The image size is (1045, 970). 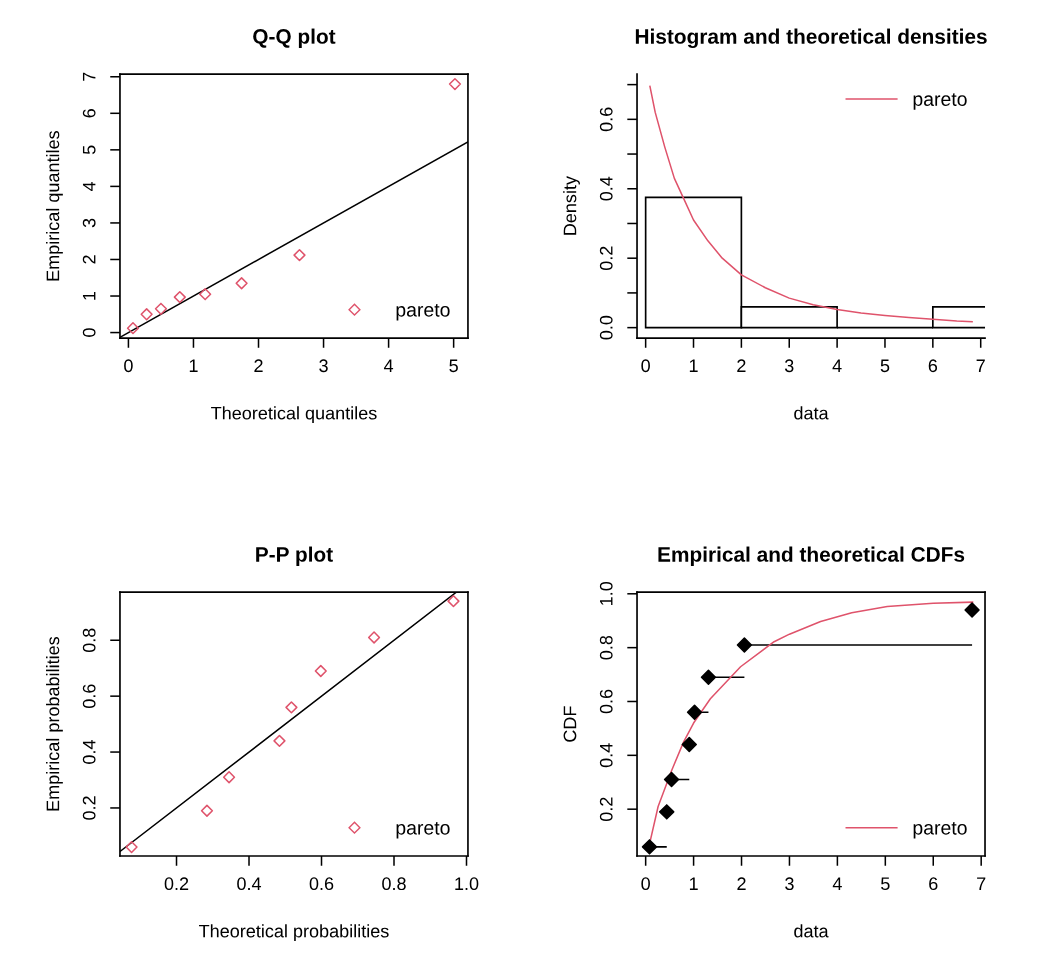 What do you see at coordinates (54, 723) in the screenshot?
I see `y-axis-title: Empirical probabilities` at bounding box center [54, 723].